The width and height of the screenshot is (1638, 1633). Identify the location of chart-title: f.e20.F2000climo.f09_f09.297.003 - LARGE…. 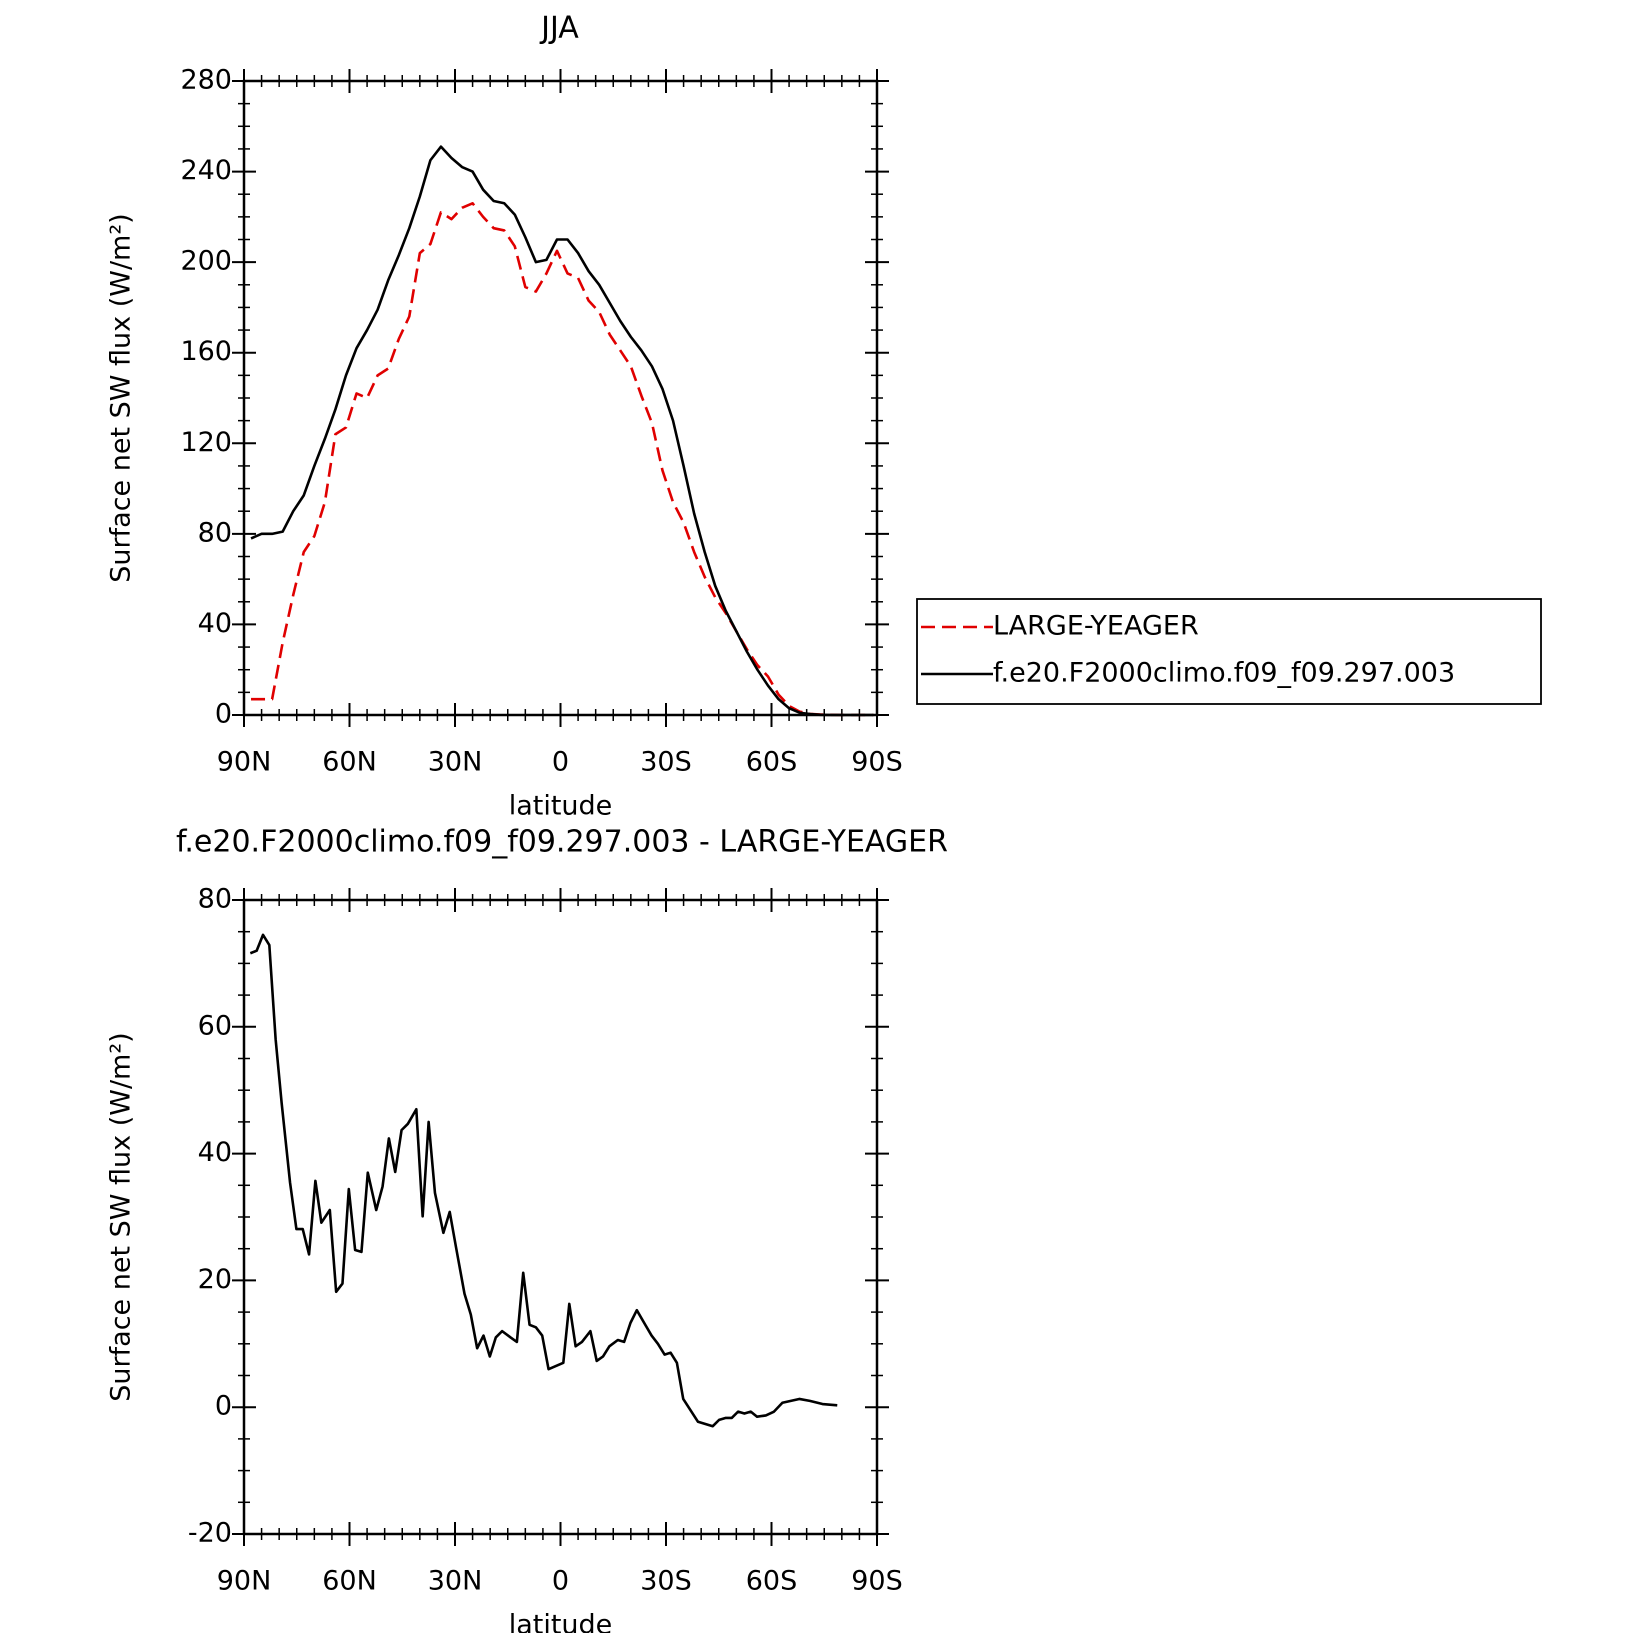
(562, 842).